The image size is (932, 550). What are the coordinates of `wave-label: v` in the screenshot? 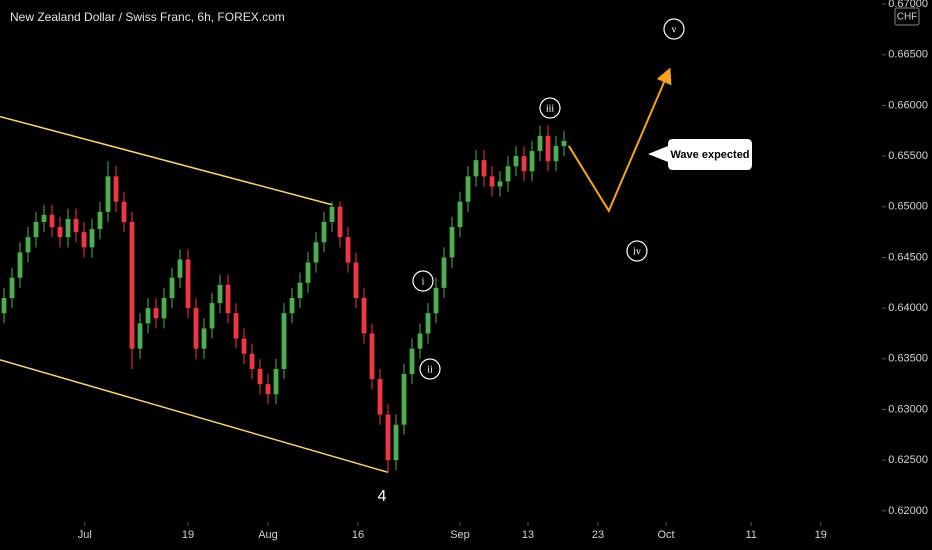 It's located at (674, 29).